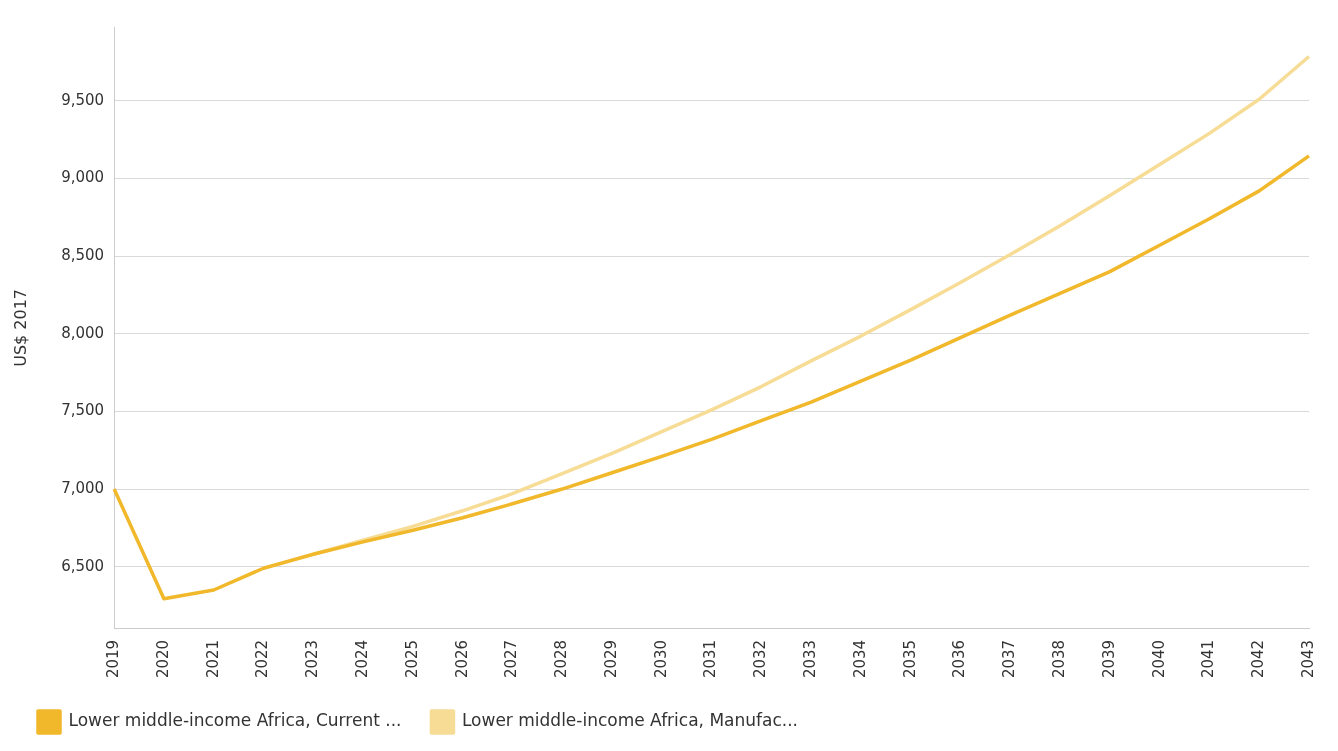  I want to click on x-tick-label: 2038, so click(1058, 659).